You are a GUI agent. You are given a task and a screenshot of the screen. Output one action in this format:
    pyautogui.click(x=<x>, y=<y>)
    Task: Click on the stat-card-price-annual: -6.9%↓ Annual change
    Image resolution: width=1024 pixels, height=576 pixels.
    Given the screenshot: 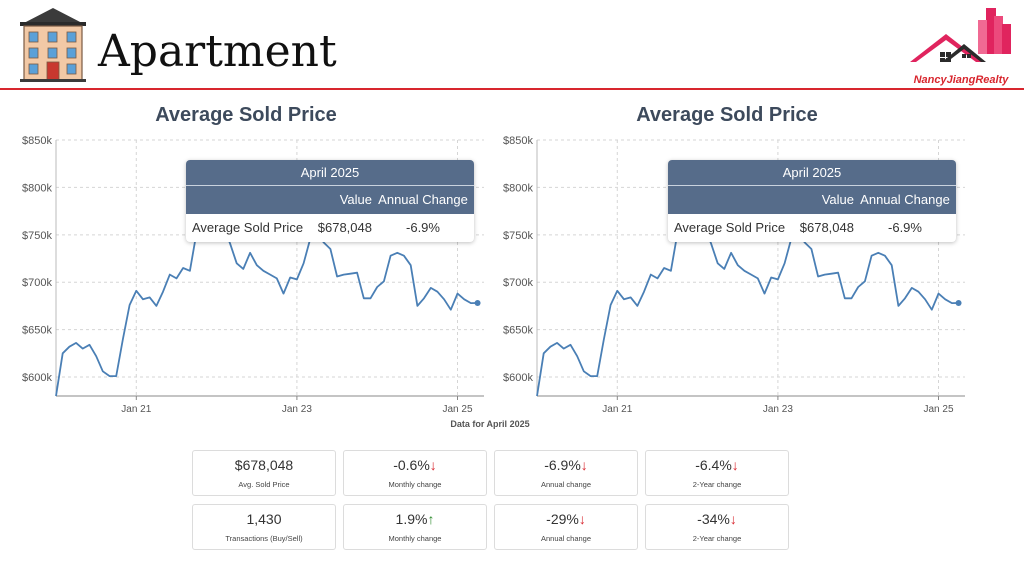 What is the action you would take?
    pyautogui.click(x=566, y=473)
    